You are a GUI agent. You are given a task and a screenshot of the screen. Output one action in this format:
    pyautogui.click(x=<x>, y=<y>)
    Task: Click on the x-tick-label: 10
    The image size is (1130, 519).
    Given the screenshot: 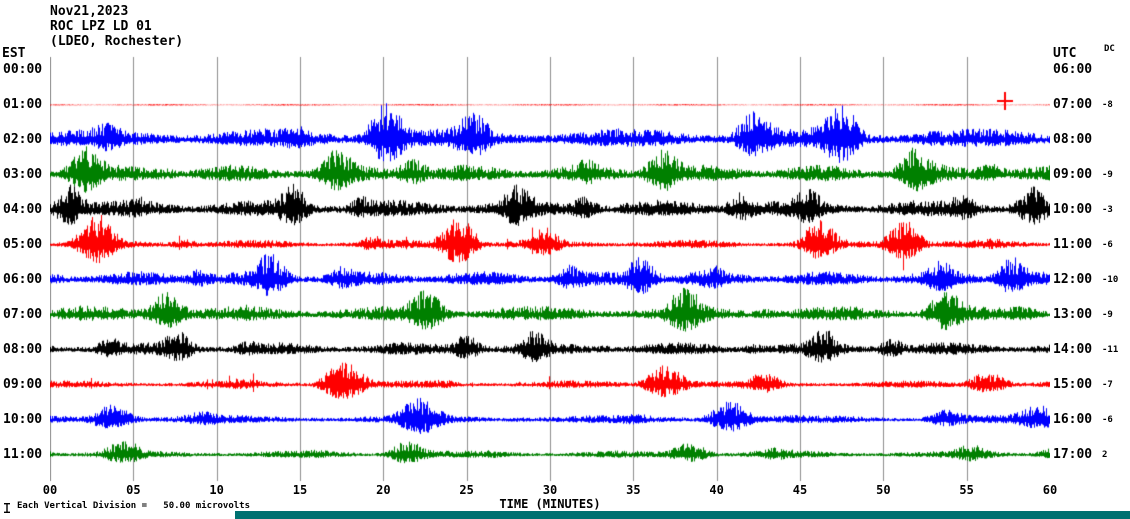 What is the action you would take?
    pyautogui.click(x=216, y=490)
    